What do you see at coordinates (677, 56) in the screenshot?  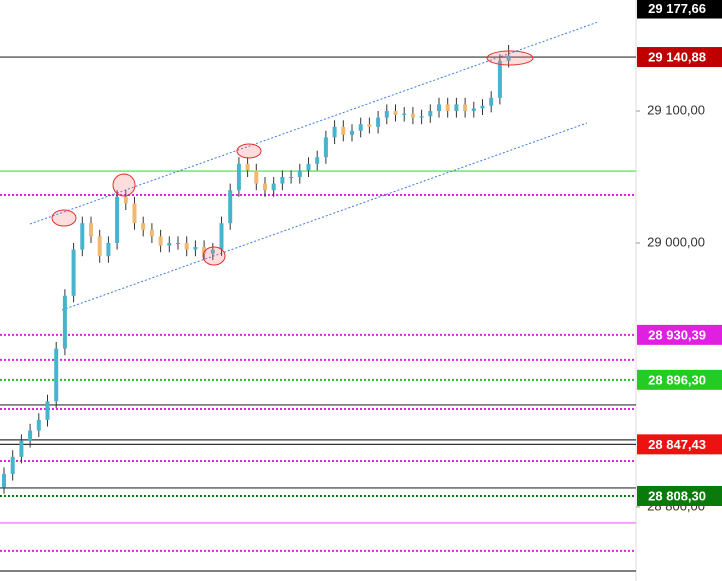 I see `price-tag-label: 29 140,88` at bounding box center [677, 56].